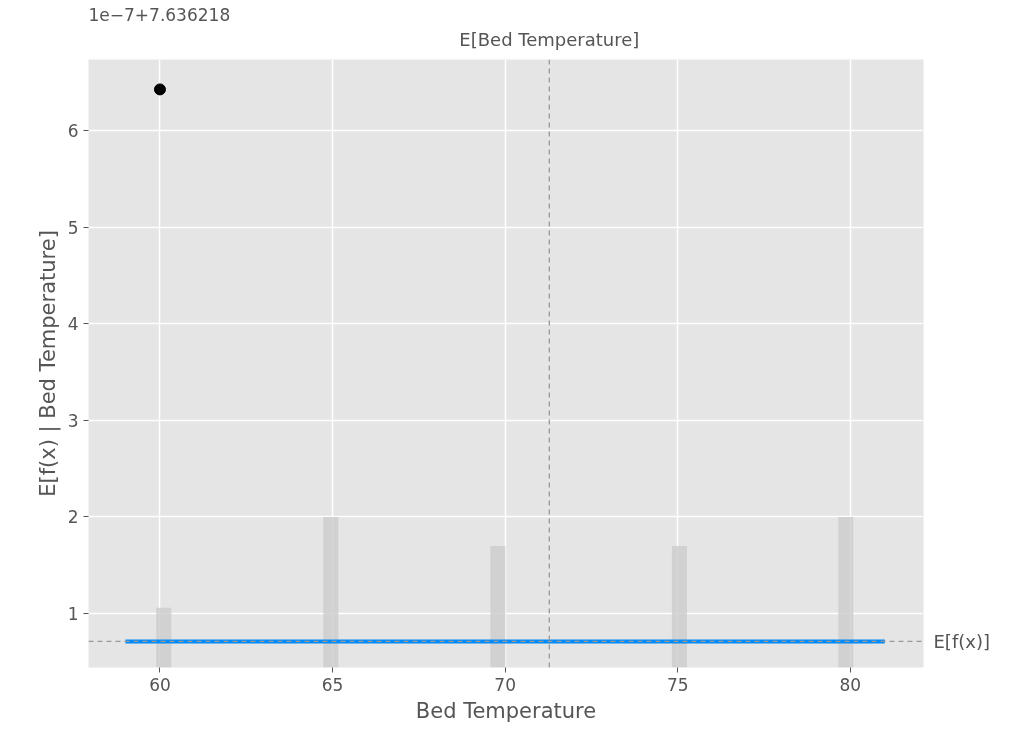 Image resolution: width=1016 pixels, height=756 pixels. I want to click on ref-line-label: E[f(x)], so click(961, 641).